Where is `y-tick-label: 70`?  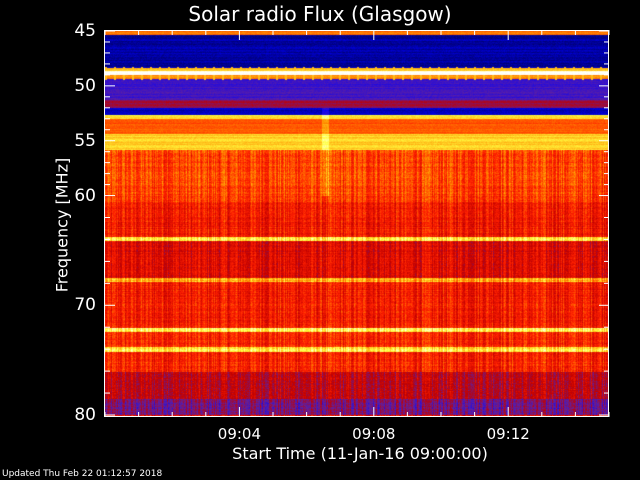 y-tick-label: 70 is located at coordinates (85, 305).